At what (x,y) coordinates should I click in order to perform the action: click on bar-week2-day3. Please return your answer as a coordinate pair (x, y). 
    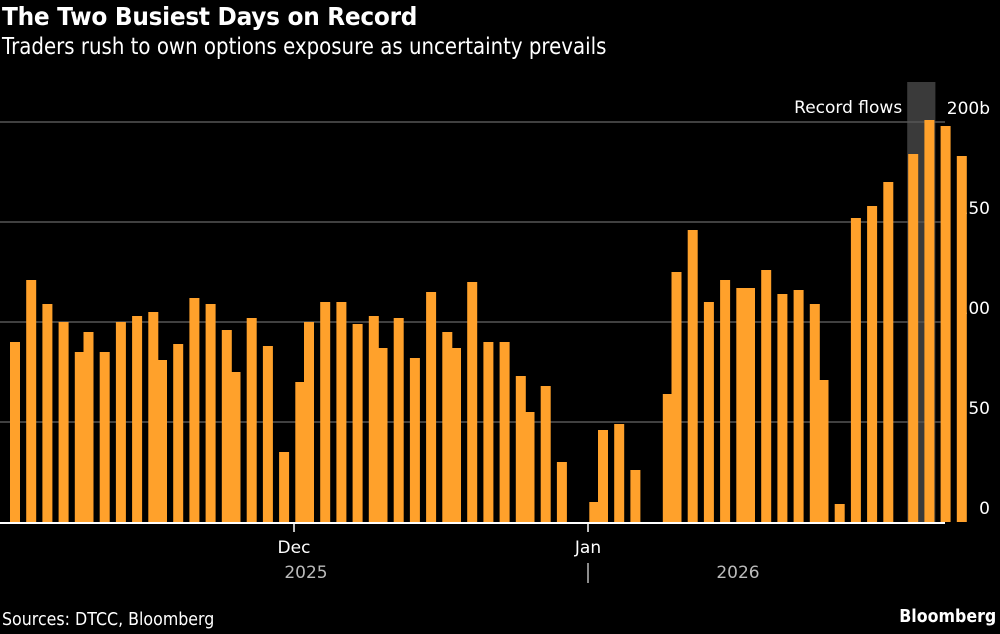
    Looking at the image, I should click on (120, 422).